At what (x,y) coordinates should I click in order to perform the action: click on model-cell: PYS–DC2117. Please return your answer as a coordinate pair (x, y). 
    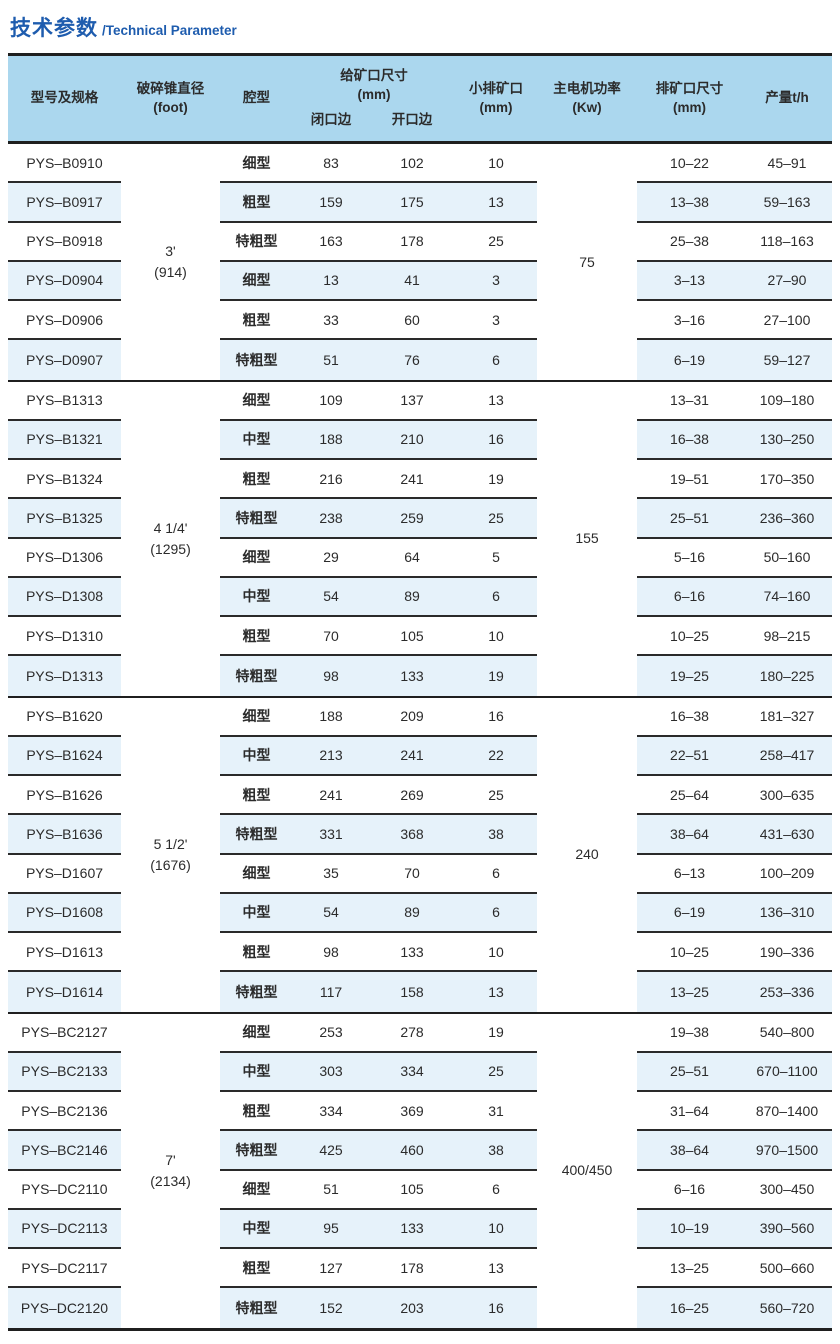
    Looking at the image, I should click on (64, 1269).